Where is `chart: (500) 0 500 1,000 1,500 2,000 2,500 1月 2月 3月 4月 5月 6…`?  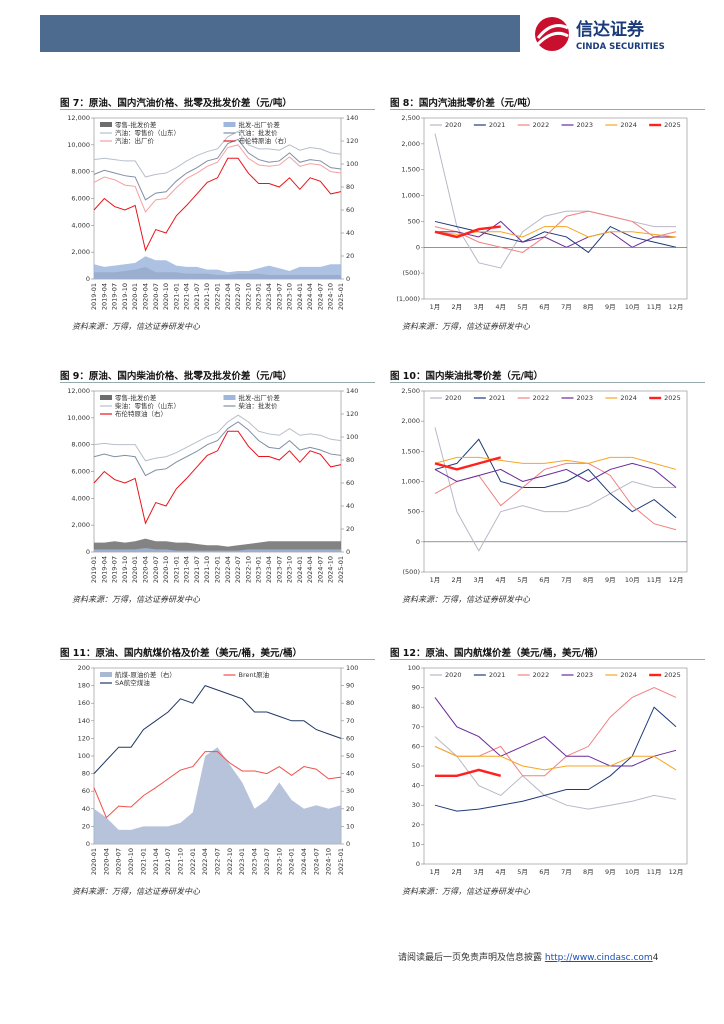
chart: (500) 0 500 1,000 1,500 2,000 2,500 1月 2月 3月 4月 5月 6… is located at coordinates (544, 485).